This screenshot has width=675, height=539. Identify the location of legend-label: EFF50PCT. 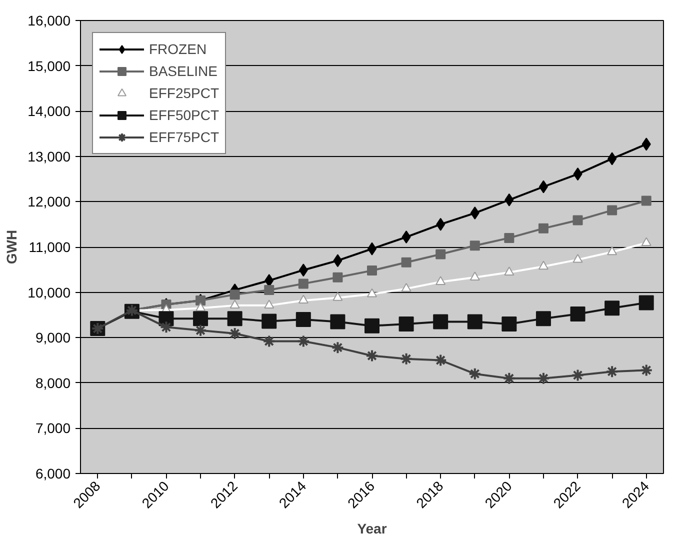
(184, 115).